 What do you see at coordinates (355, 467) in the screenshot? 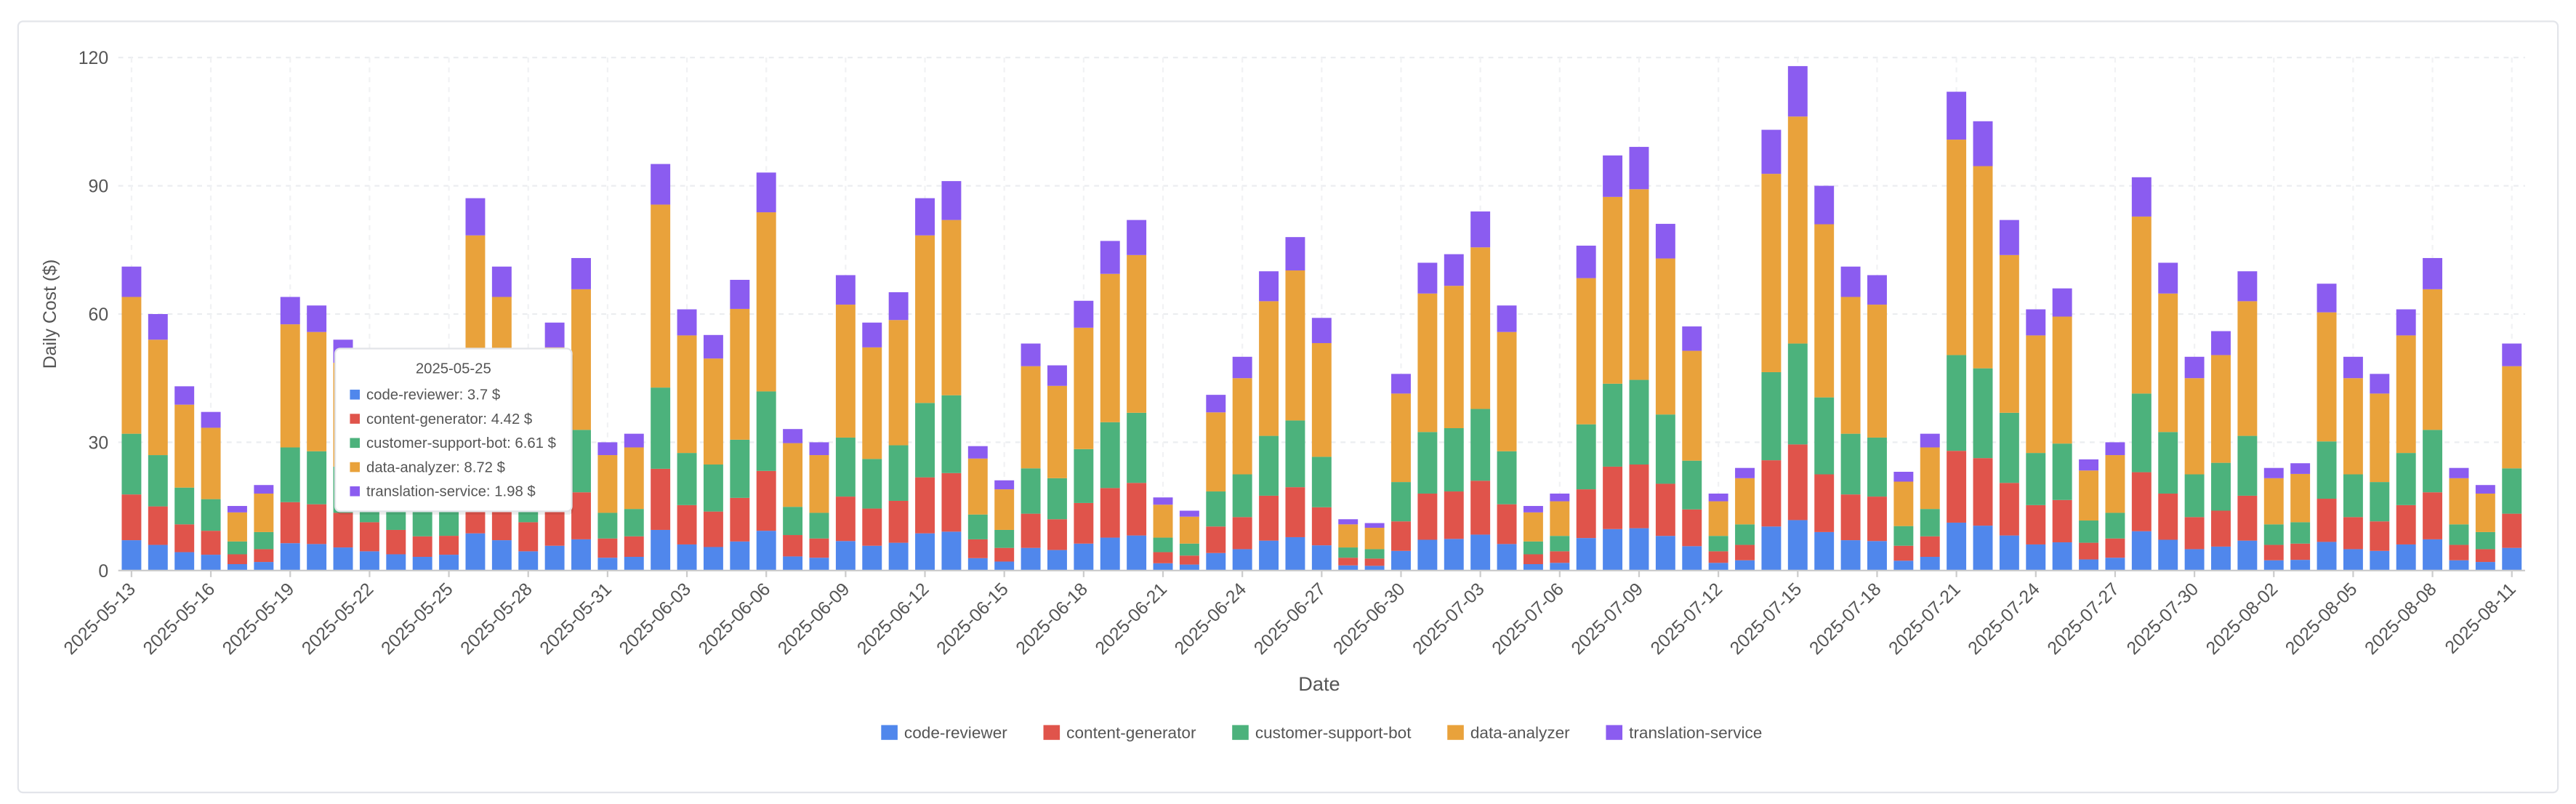
I see `tooltip-swatch` at bounding box center [355, 467].